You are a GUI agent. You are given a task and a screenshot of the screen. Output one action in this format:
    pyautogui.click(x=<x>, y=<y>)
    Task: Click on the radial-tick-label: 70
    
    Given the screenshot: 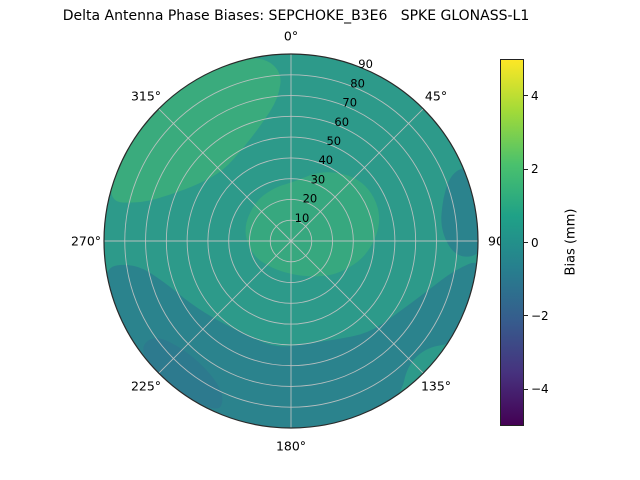 What is the action you would take?
    pyautogui.click(x=349, y=103)
    